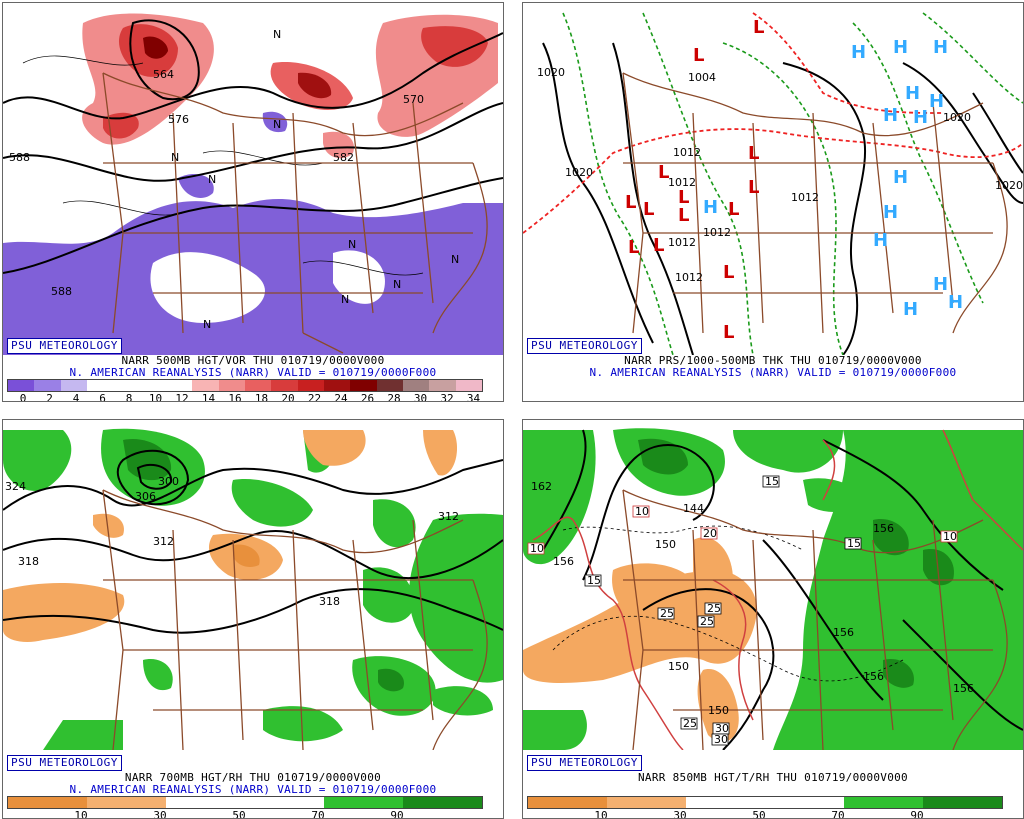  I want to click on rh-color-scale, so click(245, 802).